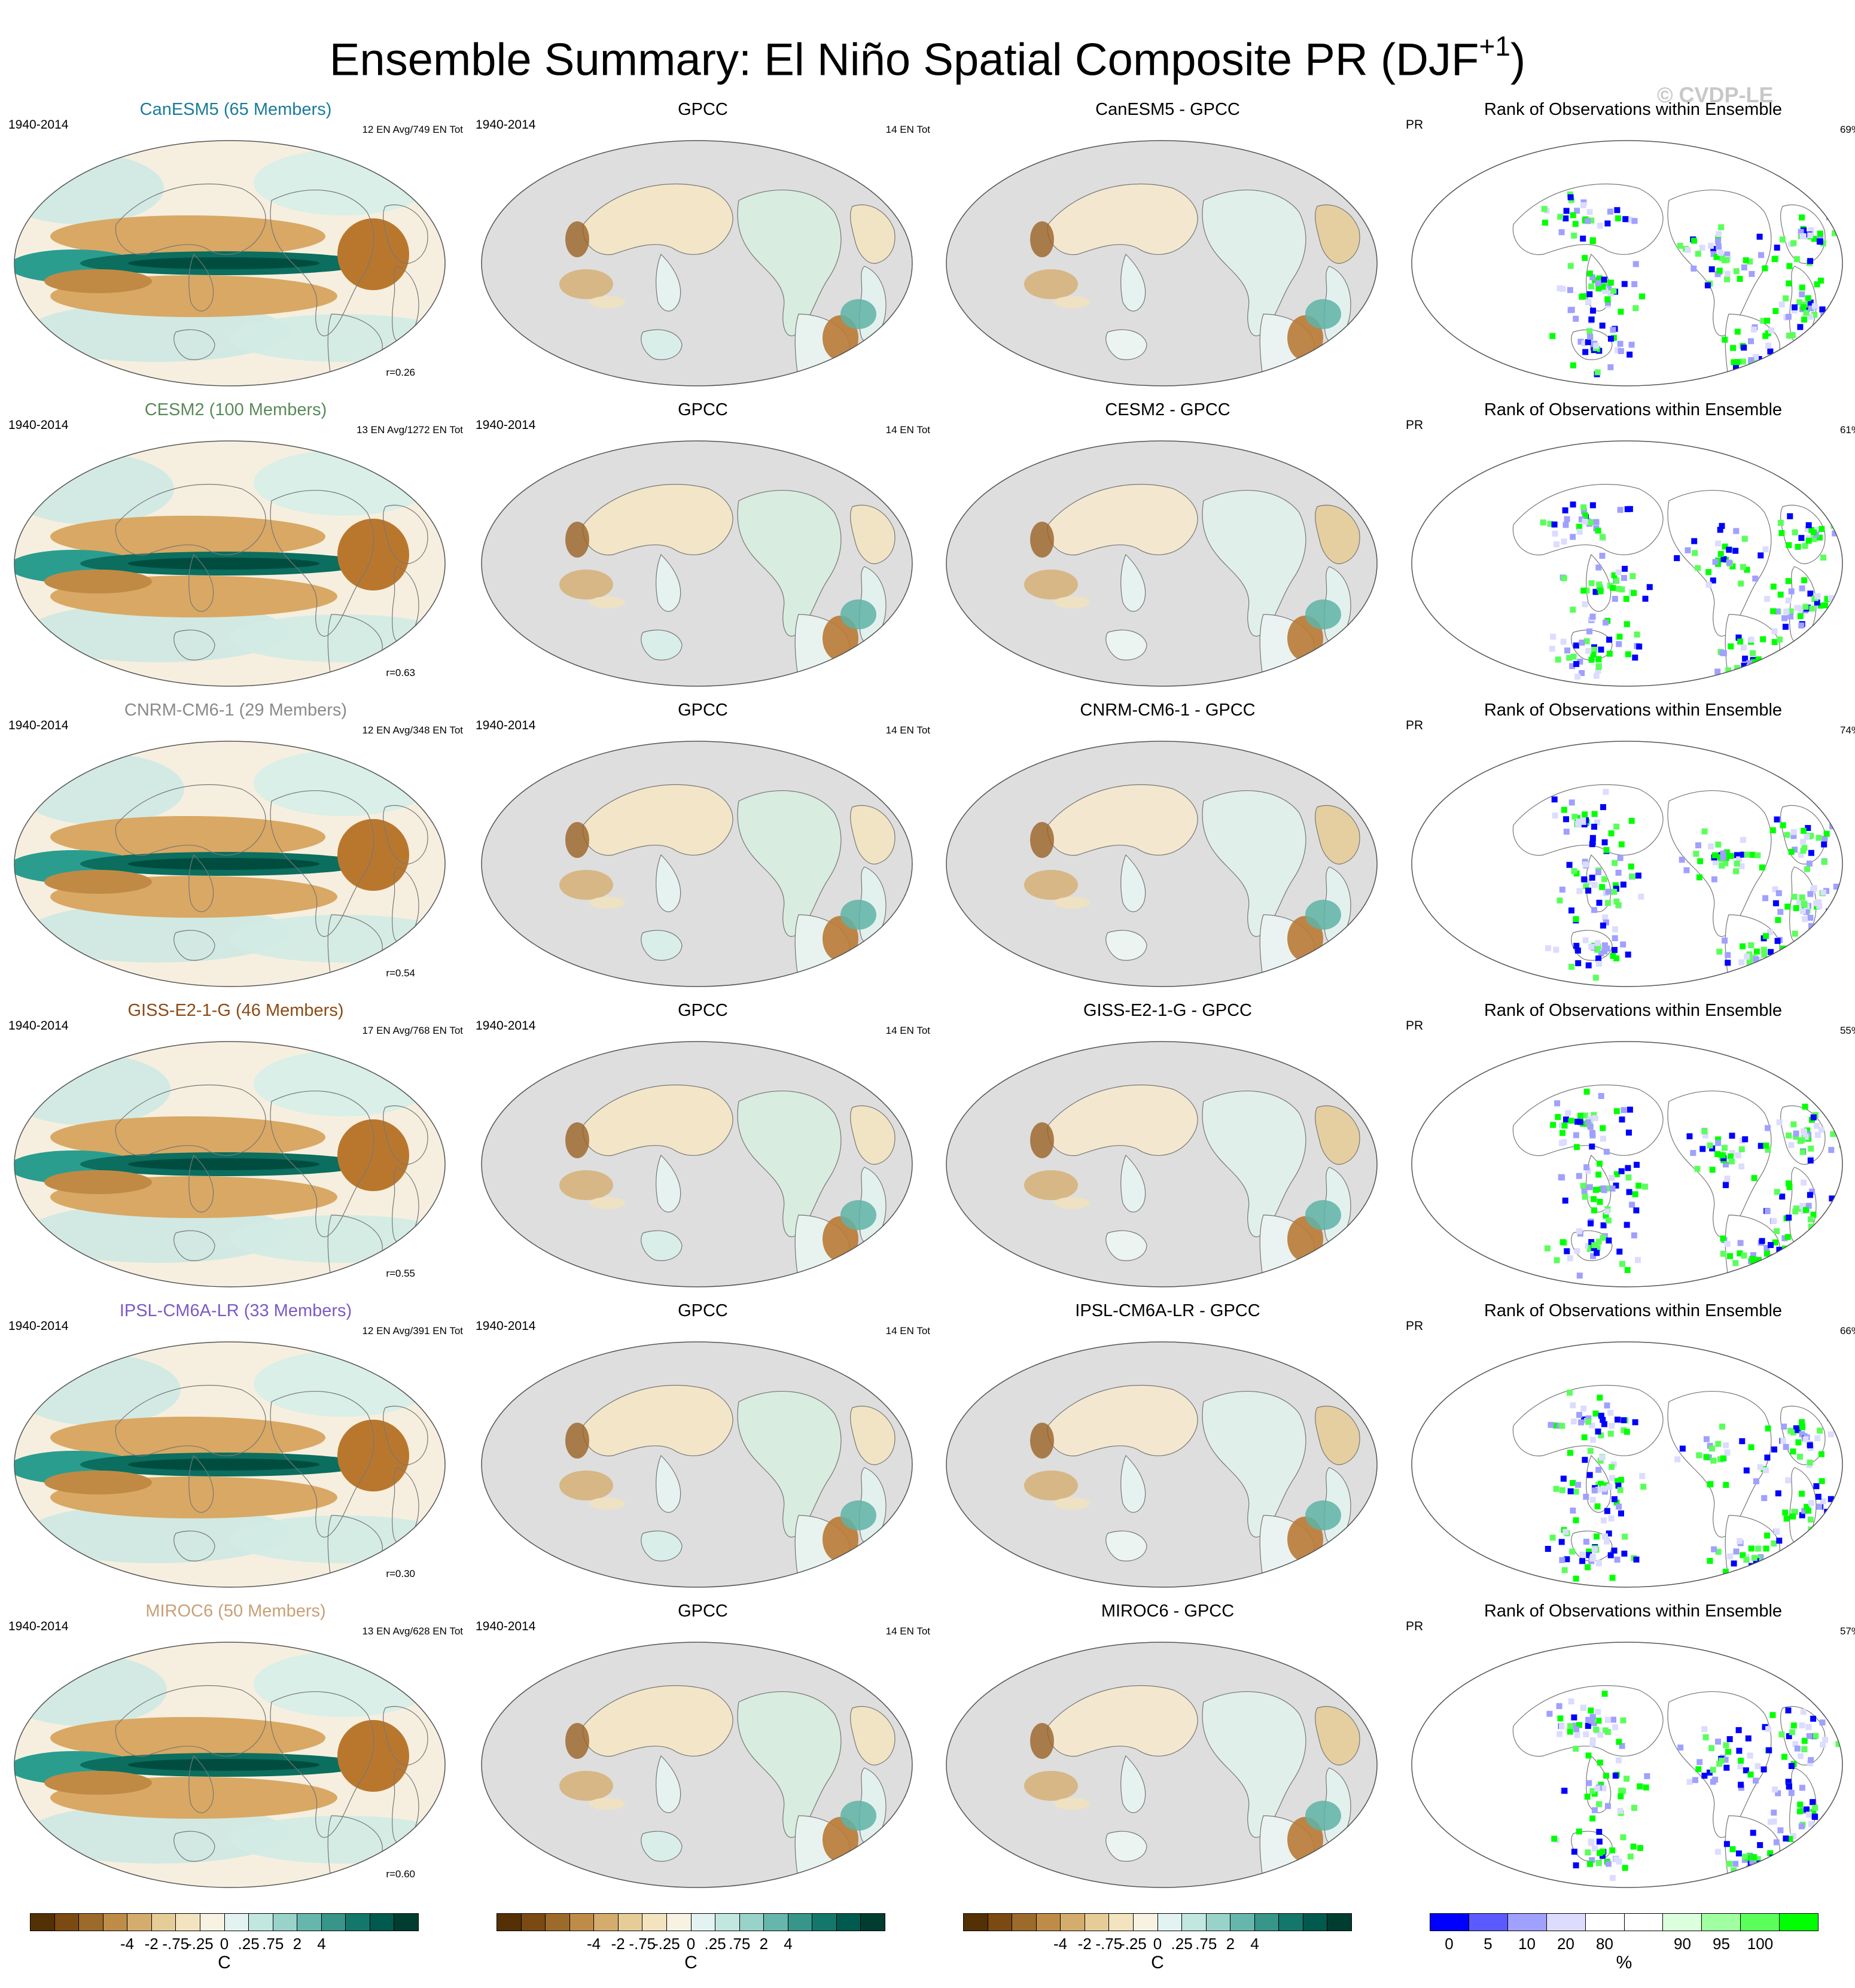 This screenshot has width=1855, height=1988. Describe the element at coordinates (1847, 430) in the screenshot. I see `rank-percent-label: 61%` at that location.